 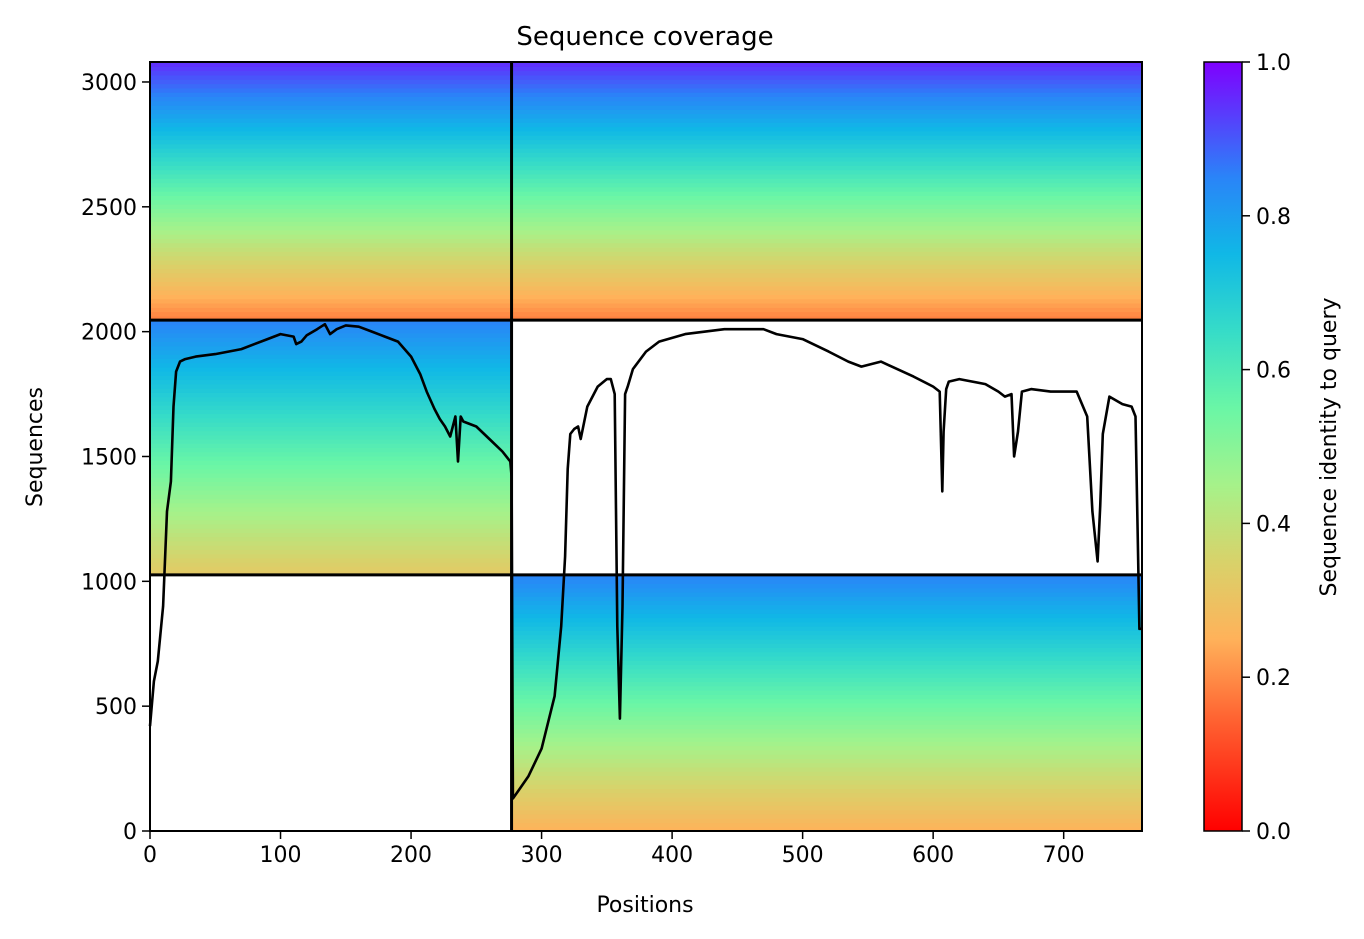 What do you see at coordinates (35, 447) in the screenshot?
I see `y-axis-label: Sequences` at bounding box center [35, 447].